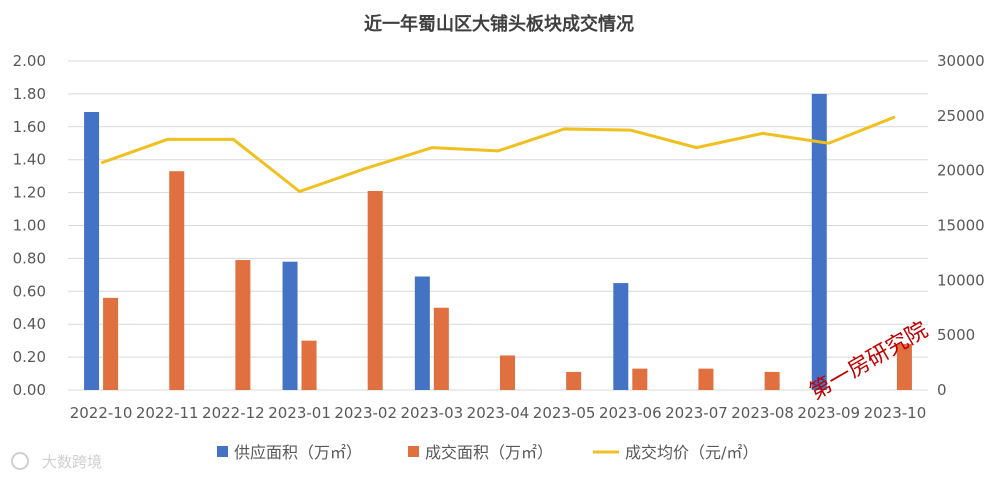  I want to click on x-tick-label: 2023-08, so click(762, 413).